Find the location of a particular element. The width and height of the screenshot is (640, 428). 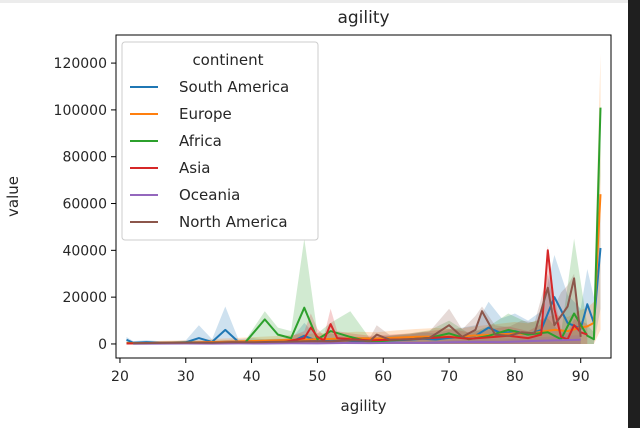

x-tick-label: 60 is located at coordinates (383, 377).